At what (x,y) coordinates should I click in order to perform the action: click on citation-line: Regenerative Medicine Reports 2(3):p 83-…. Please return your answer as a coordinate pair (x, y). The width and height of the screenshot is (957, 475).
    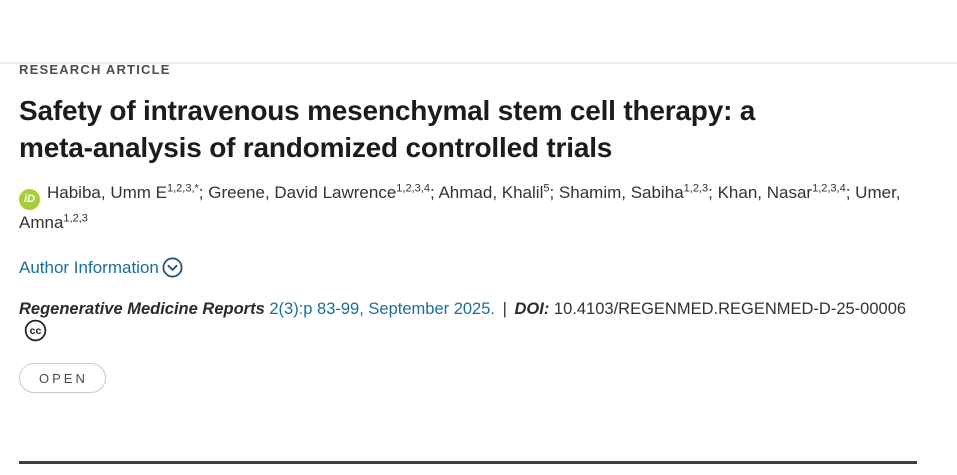
    Looking at the image, I should click on (475, 323).